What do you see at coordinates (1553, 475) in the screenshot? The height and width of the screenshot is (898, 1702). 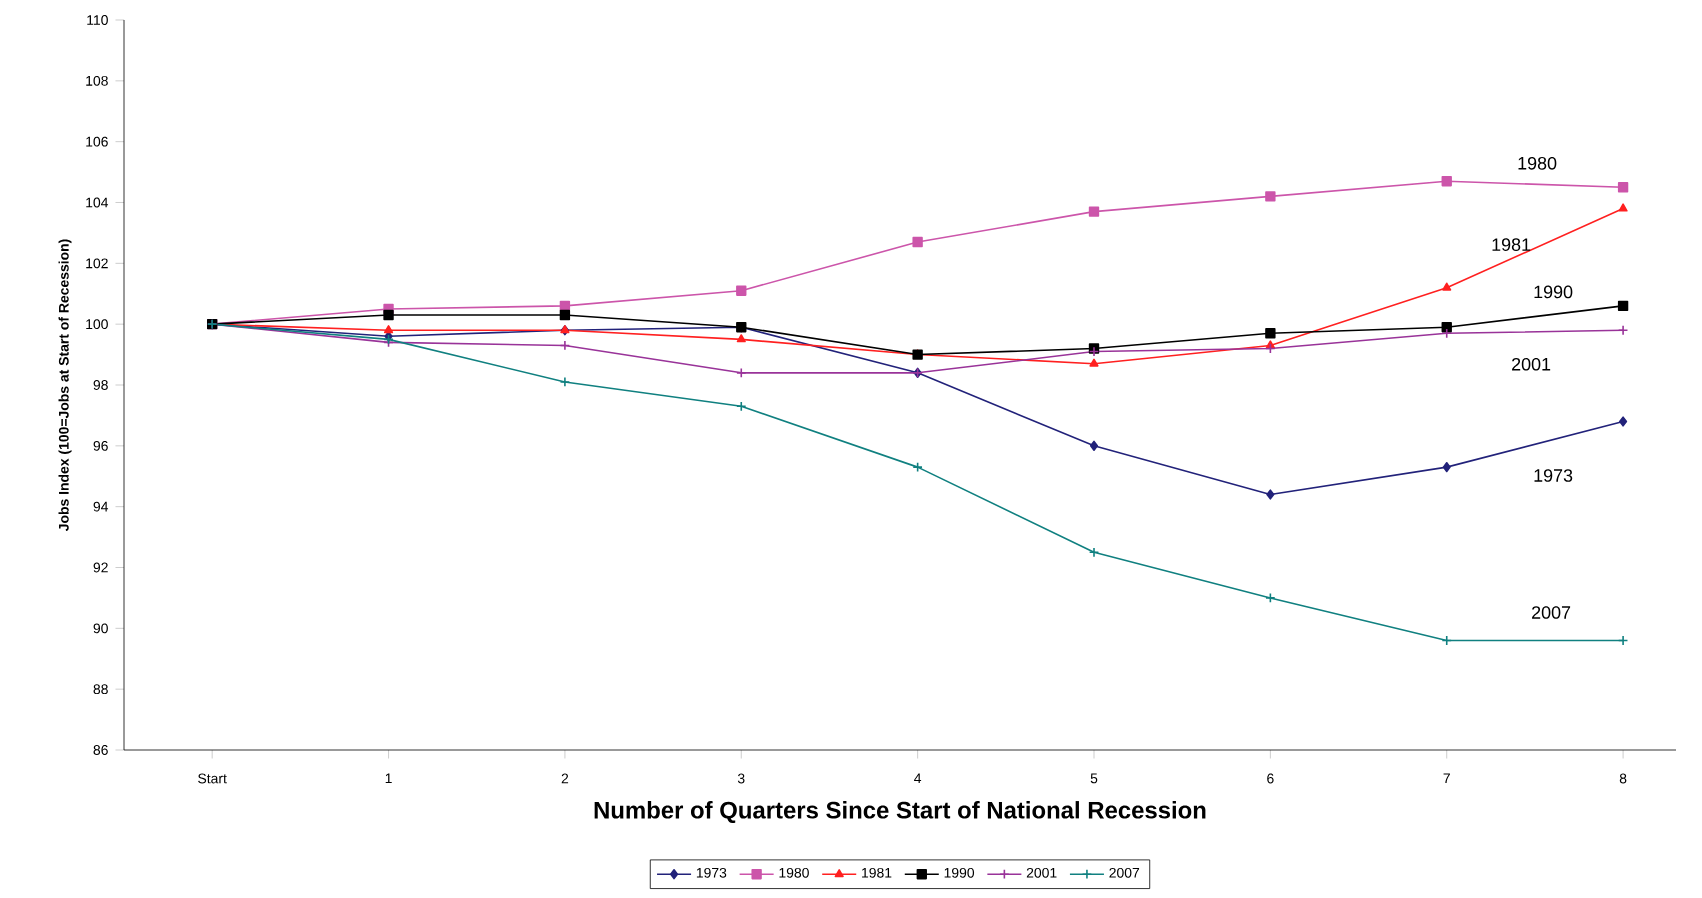 I see `annotation: 1973` at bounding box center [1553, 475].